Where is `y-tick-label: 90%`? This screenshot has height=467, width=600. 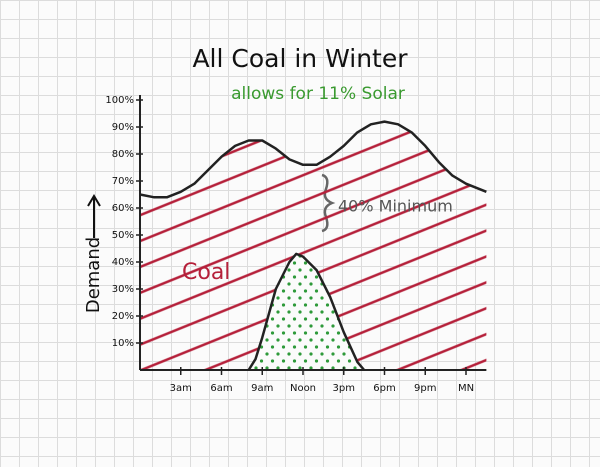
y-tick-label: 90% is located at coordinates (123, 127).